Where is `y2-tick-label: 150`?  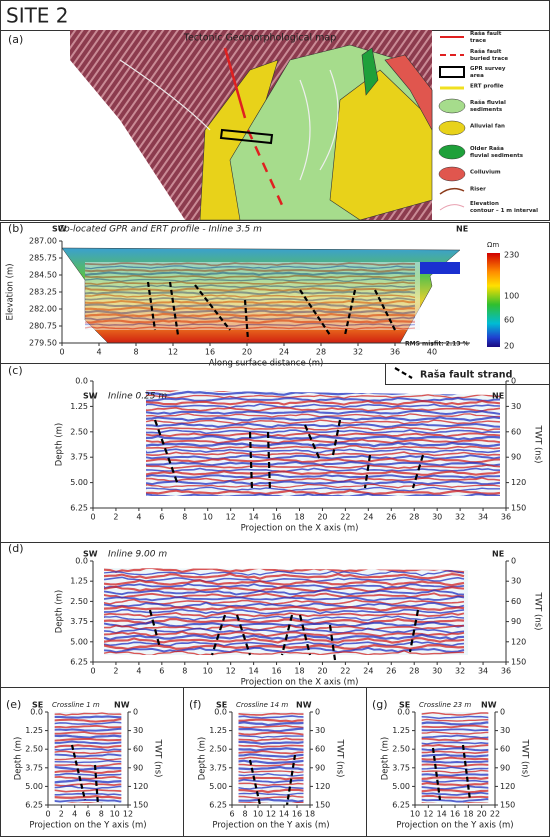 y2-tick-label: 150 is located at coordinates (518, 508).